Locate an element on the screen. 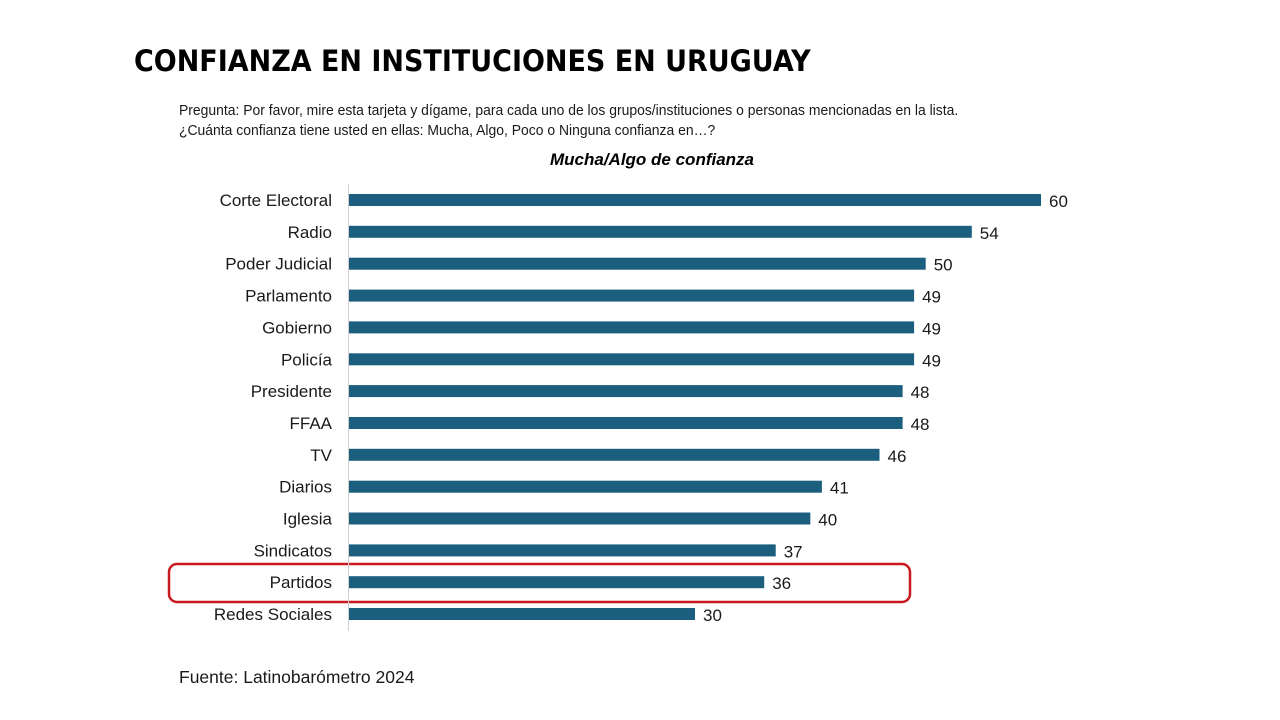  value-label: 40 is located at coordinates (827, 520).